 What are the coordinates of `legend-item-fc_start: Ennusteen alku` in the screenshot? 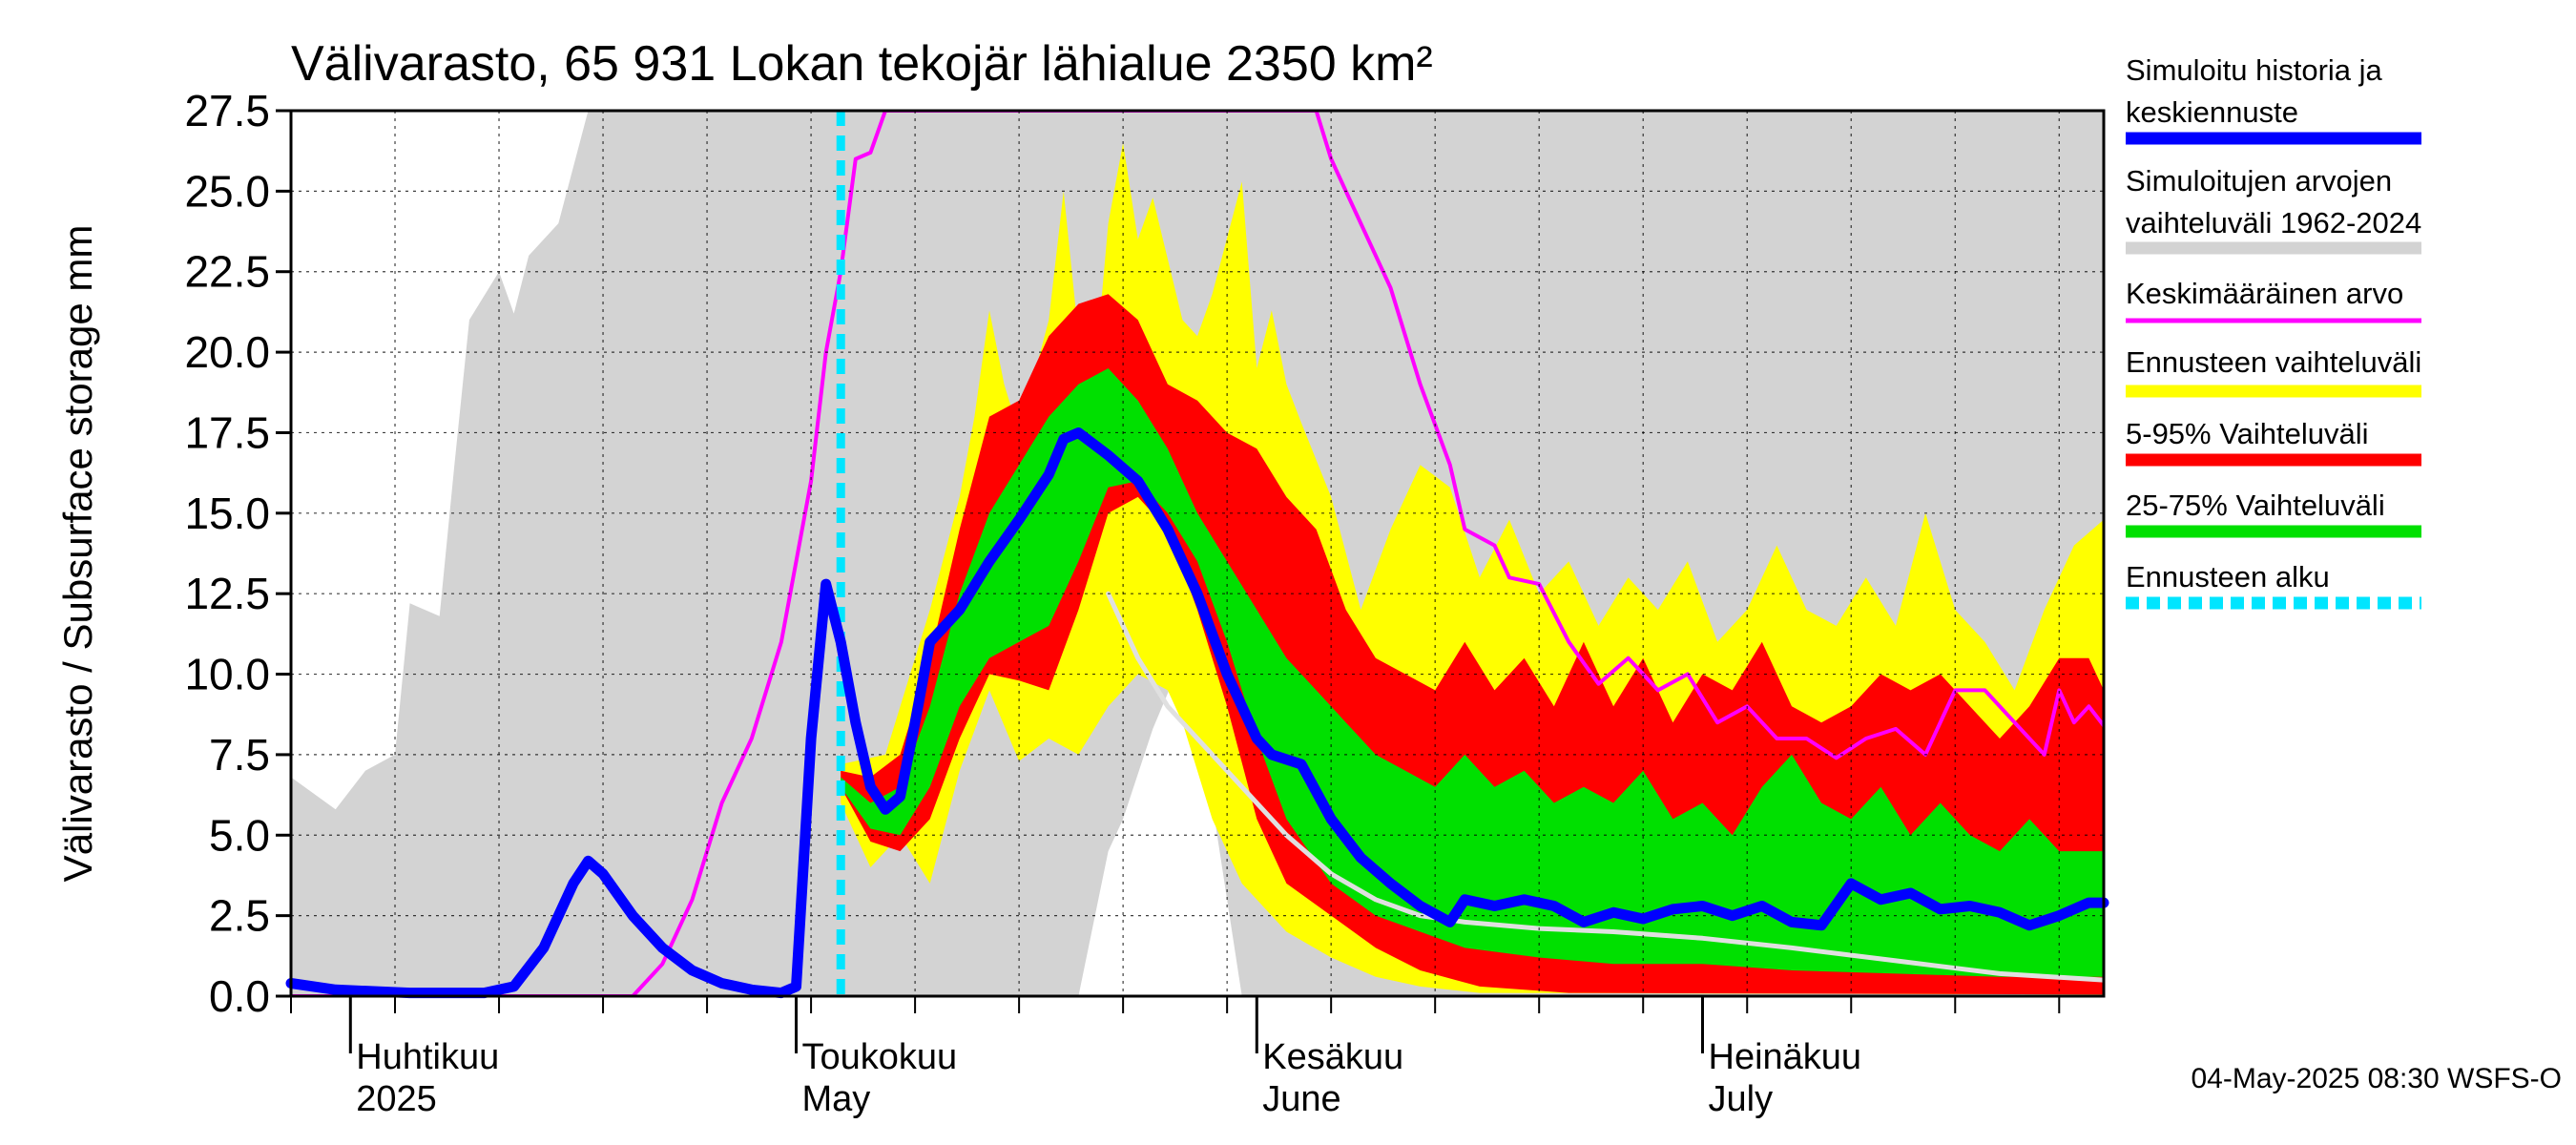 It's located at (2273, 585).